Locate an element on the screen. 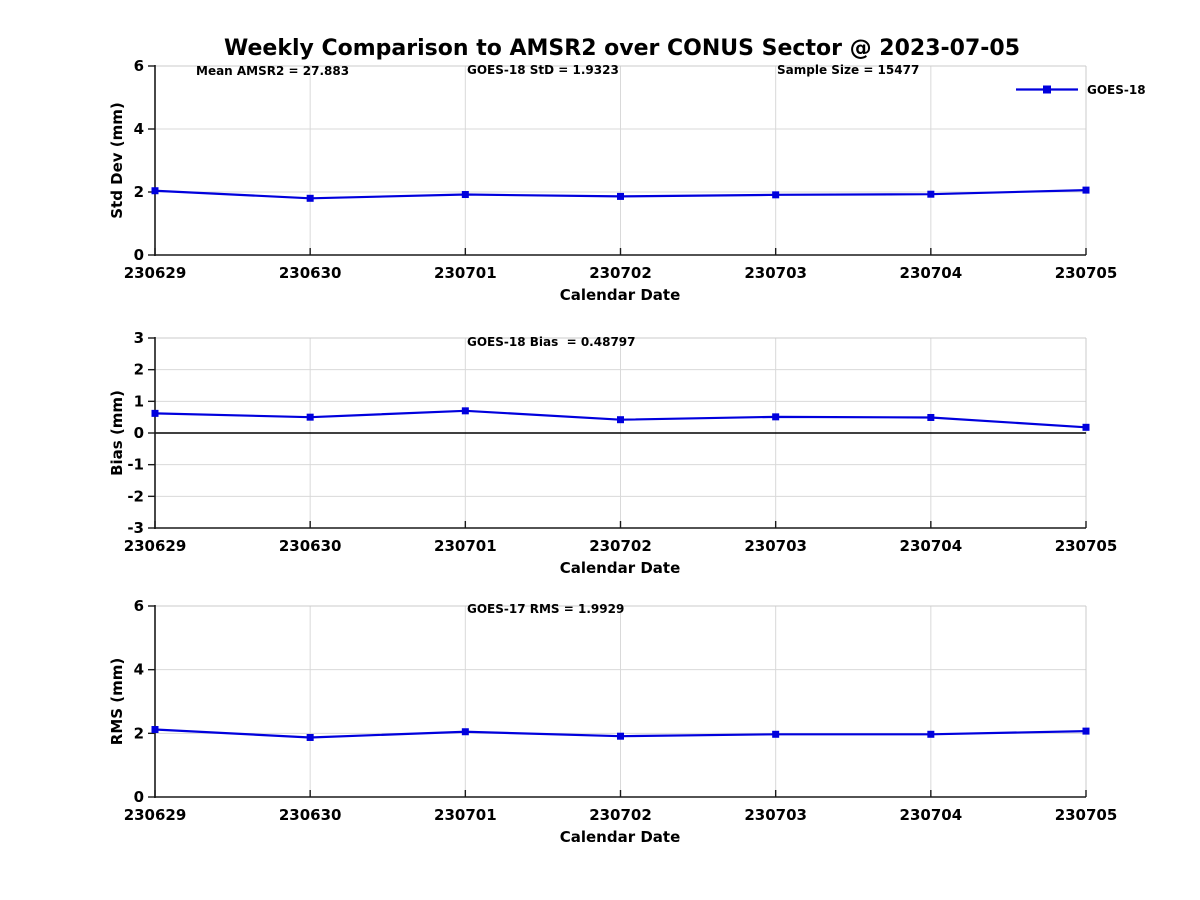 This screenshot has width=1200, height=900. annotation-goes18-bias: GOES-18 Bias = 0.48797 is located at coordinates (551, 342).